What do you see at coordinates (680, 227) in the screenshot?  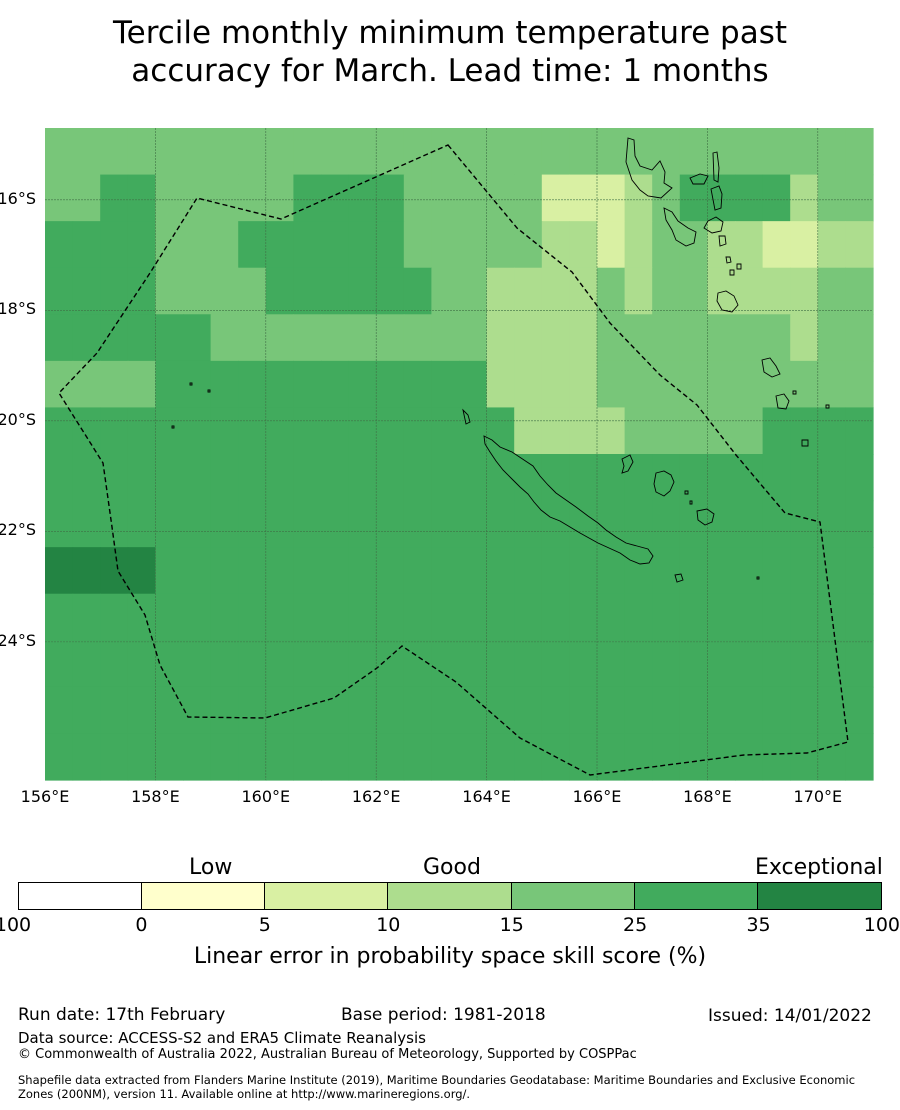 I see `malakula-coastline` at bounding box center [680, 227].